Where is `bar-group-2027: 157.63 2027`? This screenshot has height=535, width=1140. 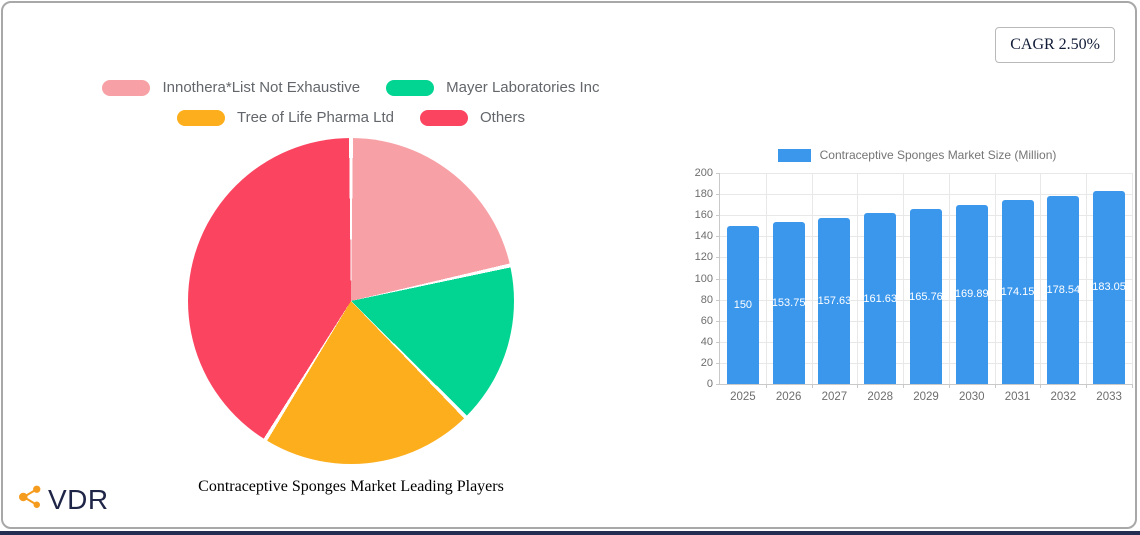
bar-group-2027: 157.63 2027 is located at coordinates (835, 288).